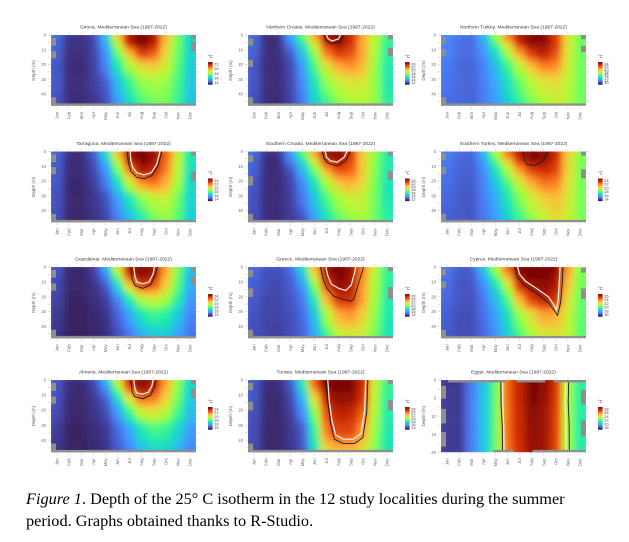 Image resolution: width=629 pixels, height=542 pixels. What do you see at coordinates (507, 115) in the screenshot?
I see `svg-text: Jun` at bounding box center [507, 115].